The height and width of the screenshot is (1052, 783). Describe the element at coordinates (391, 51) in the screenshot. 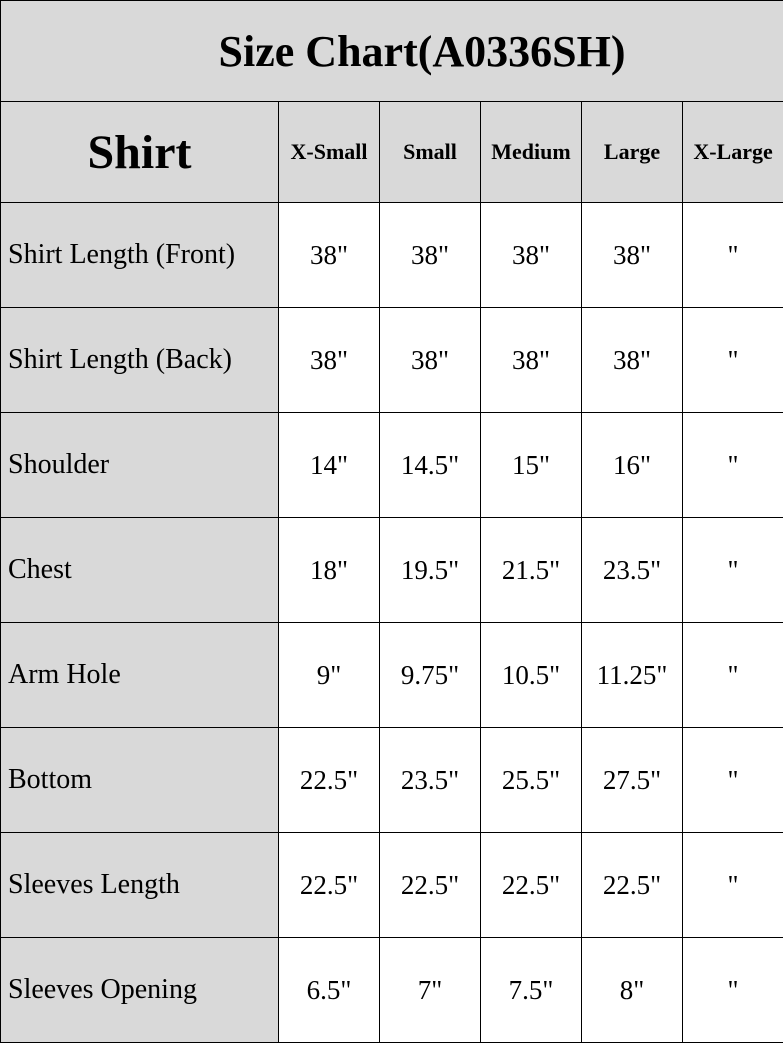

I see `chart-title: Size Chart(A0336SH)` at that location.